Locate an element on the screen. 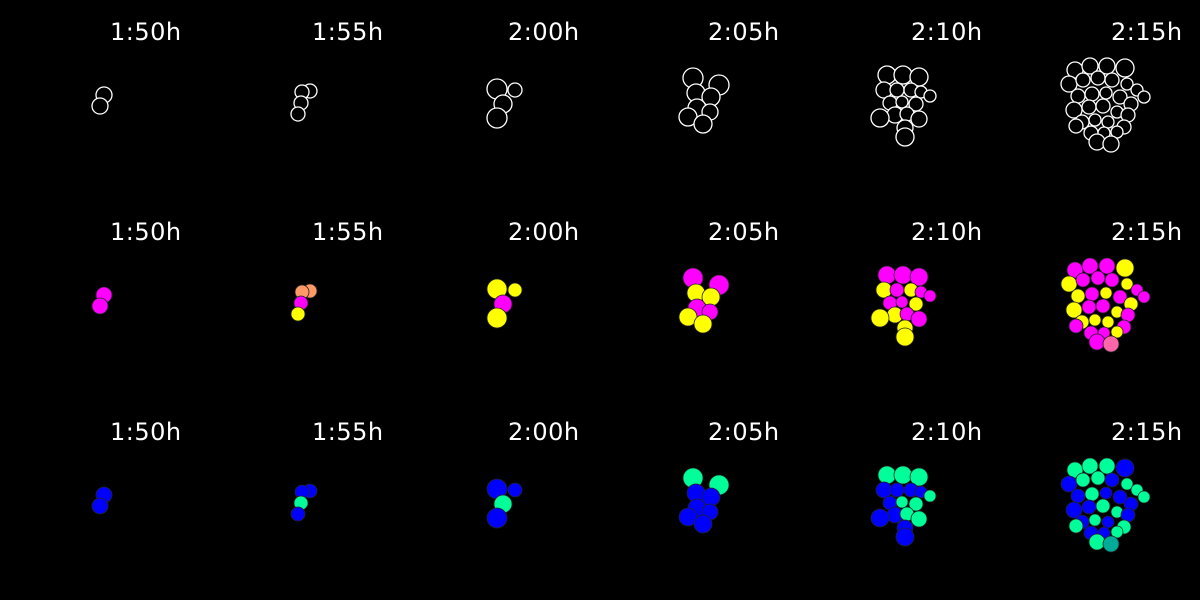 Image resolution: width=1200 pixels, height=600 pixels. time-label: 2:15h is located at coordinates (1147, 232).